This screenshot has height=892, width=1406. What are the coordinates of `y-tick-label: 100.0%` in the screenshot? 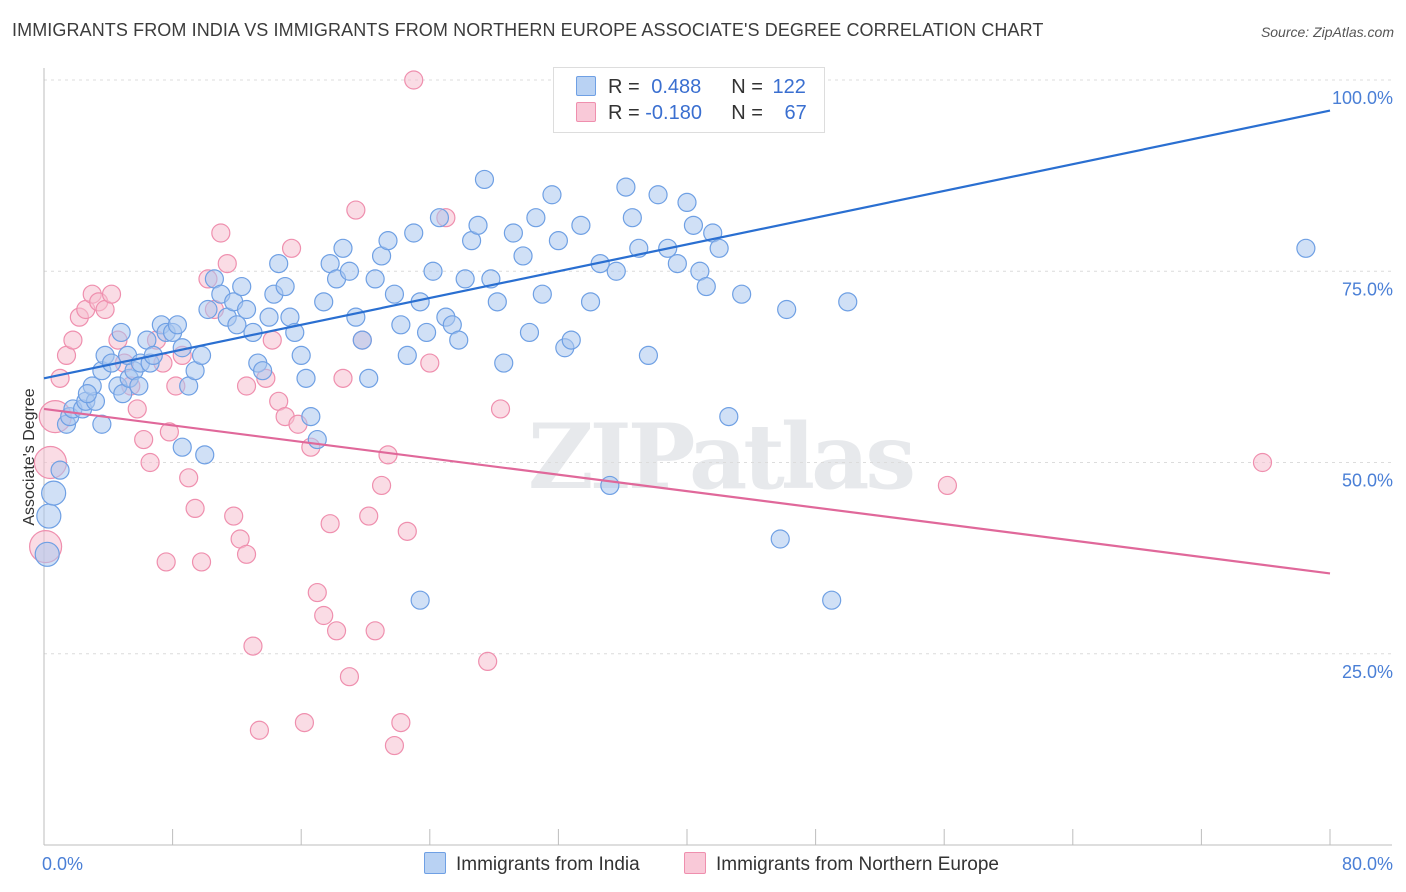 It's located at (1362, 98).